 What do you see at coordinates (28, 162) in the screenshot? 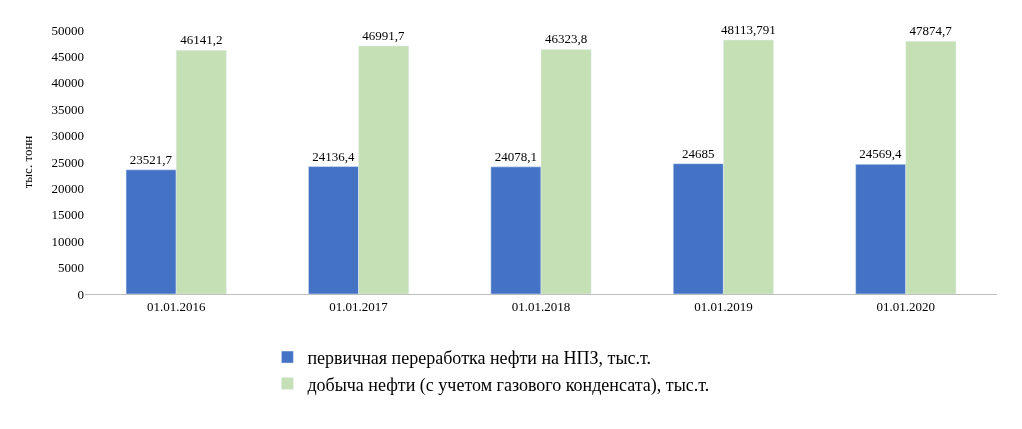
I see `y-axis-title: тыс. тонн` at bounding box center [28, 162].